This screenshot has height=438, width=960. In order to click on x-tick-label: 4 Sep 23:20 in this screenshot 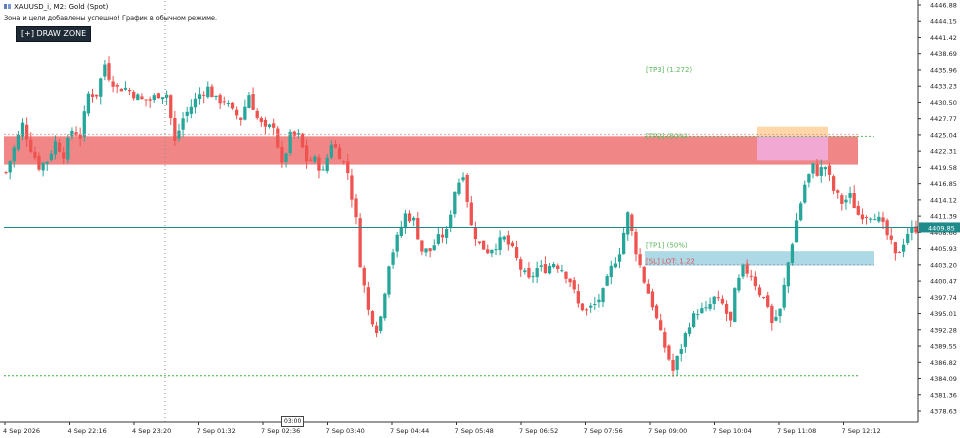, I will do `click(151, 431)`.